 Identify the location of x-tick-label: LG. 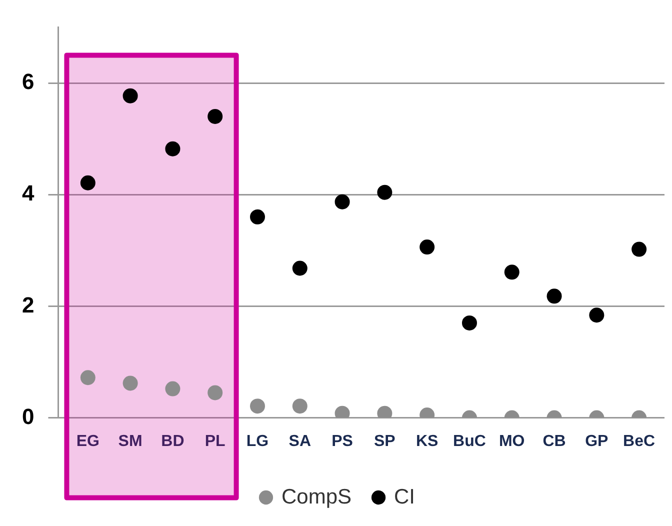
(257, 441).